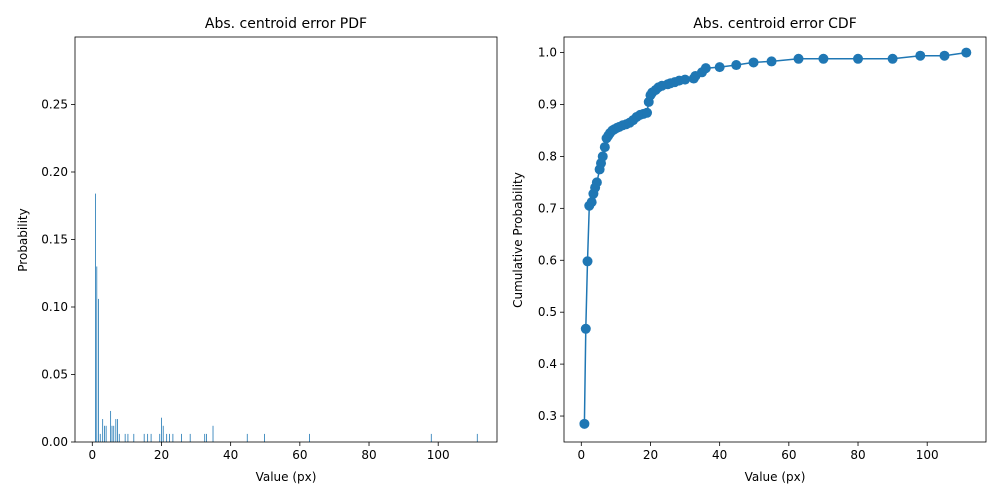 The width and height of the screenshot is (1000, 500). What do you see at coordinates (54, 442) in the screenshot?
I see `pdf-y-tick-label: 0.00` at bounding box center [54, 442].